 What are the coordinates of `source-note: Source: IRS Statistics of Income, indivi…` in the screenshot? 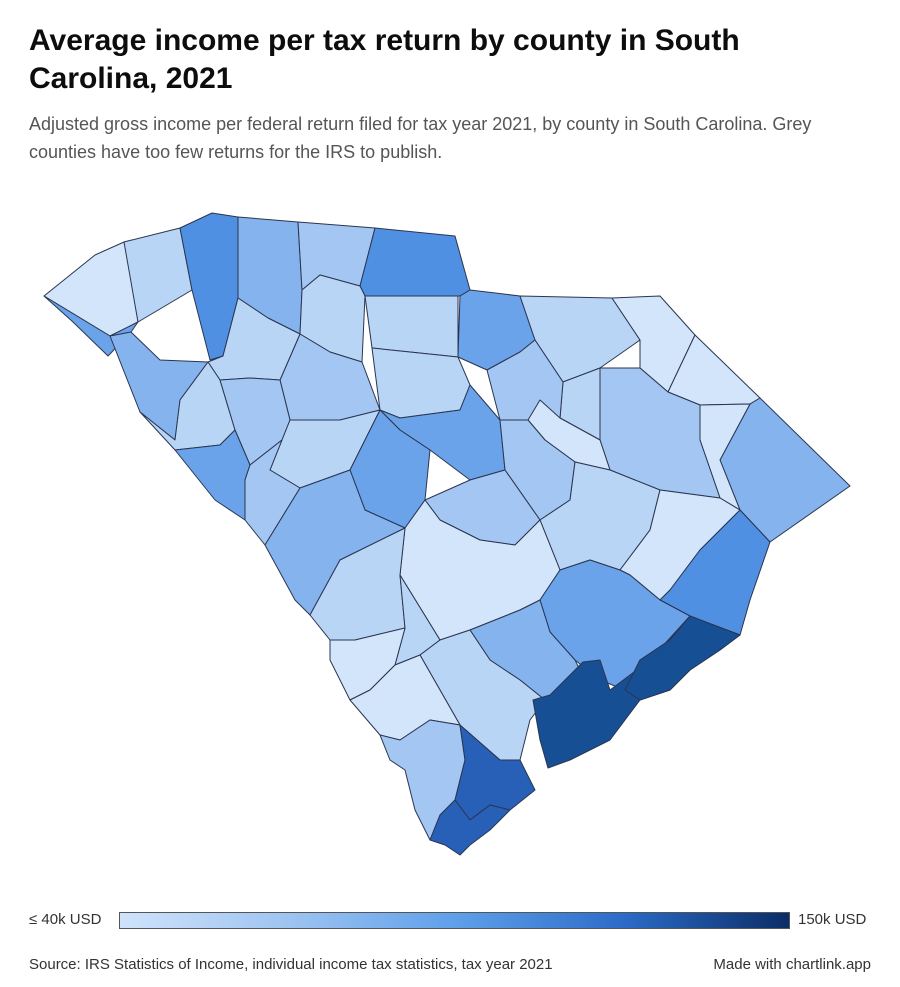 It's located at (291, 964).